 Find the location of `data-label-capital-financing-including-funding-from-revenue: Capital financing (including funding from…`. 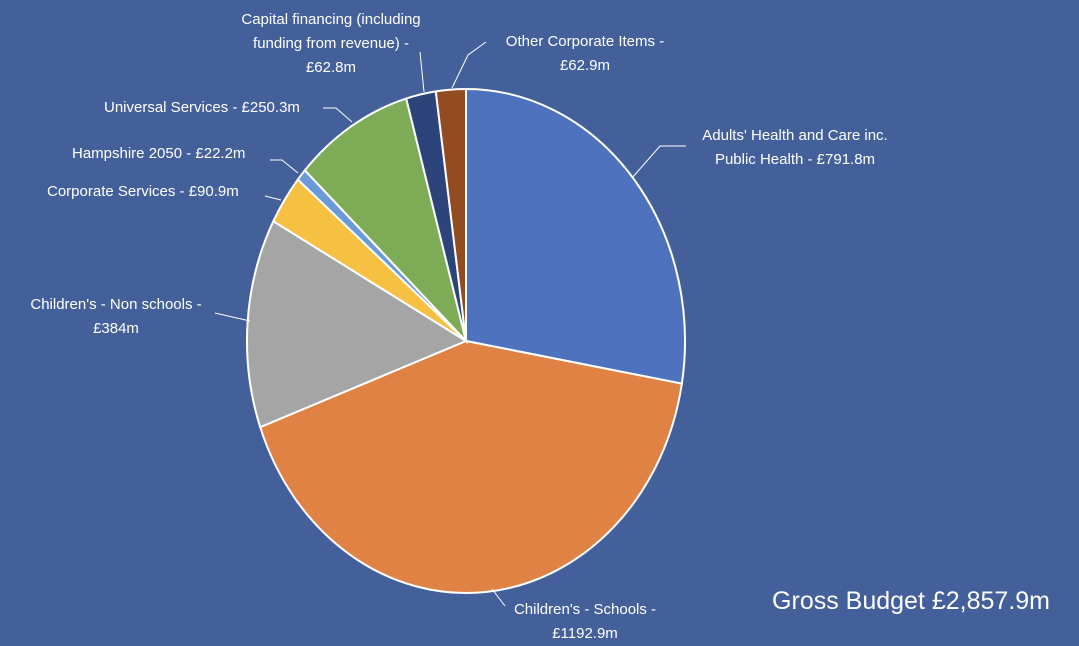

data-label-capital-financing-including-funding-from-revenue: Capital financing (including funding from… is located at coordinates (330, 43).